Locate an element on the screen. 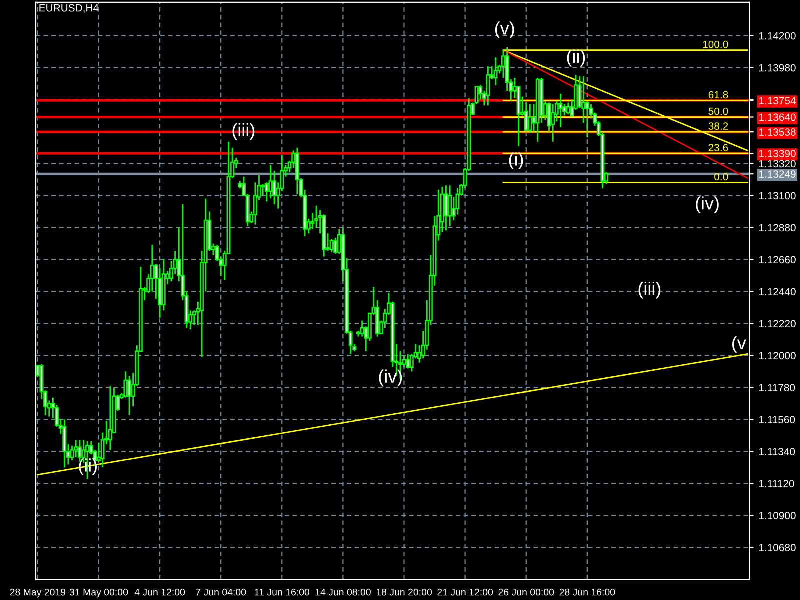 Image resolution: width=800 pixels, height=600 pixels. y-tick-label: 1.13249 is located at coordinates (777, 174).